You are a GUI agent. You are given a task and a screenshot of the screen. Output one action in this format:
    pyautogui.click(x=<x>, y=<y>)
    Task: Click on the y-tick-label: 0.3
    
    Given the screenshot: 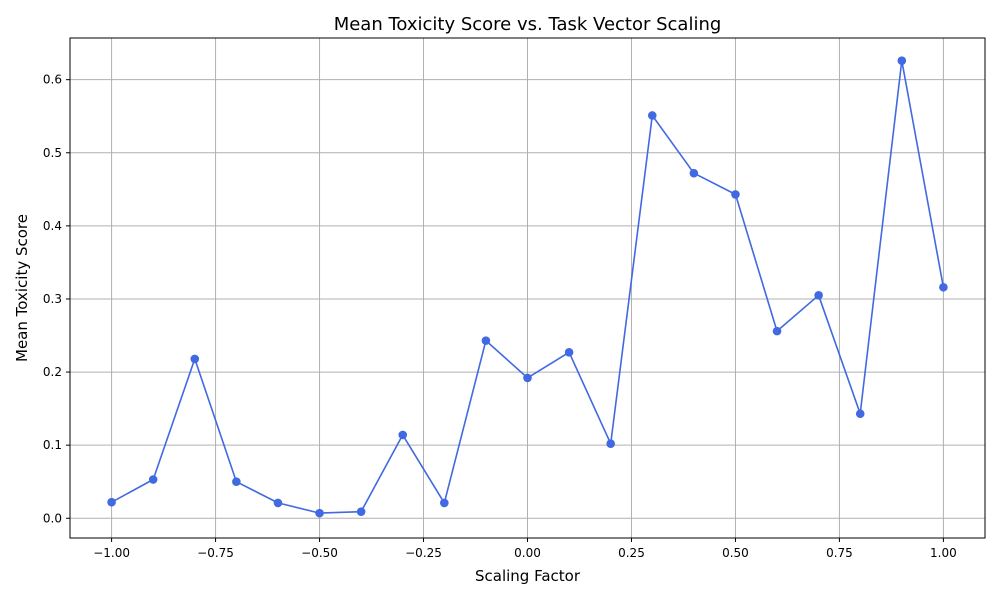 What is the action you would take?
    pyautogui.click(x=52, y=299)
    